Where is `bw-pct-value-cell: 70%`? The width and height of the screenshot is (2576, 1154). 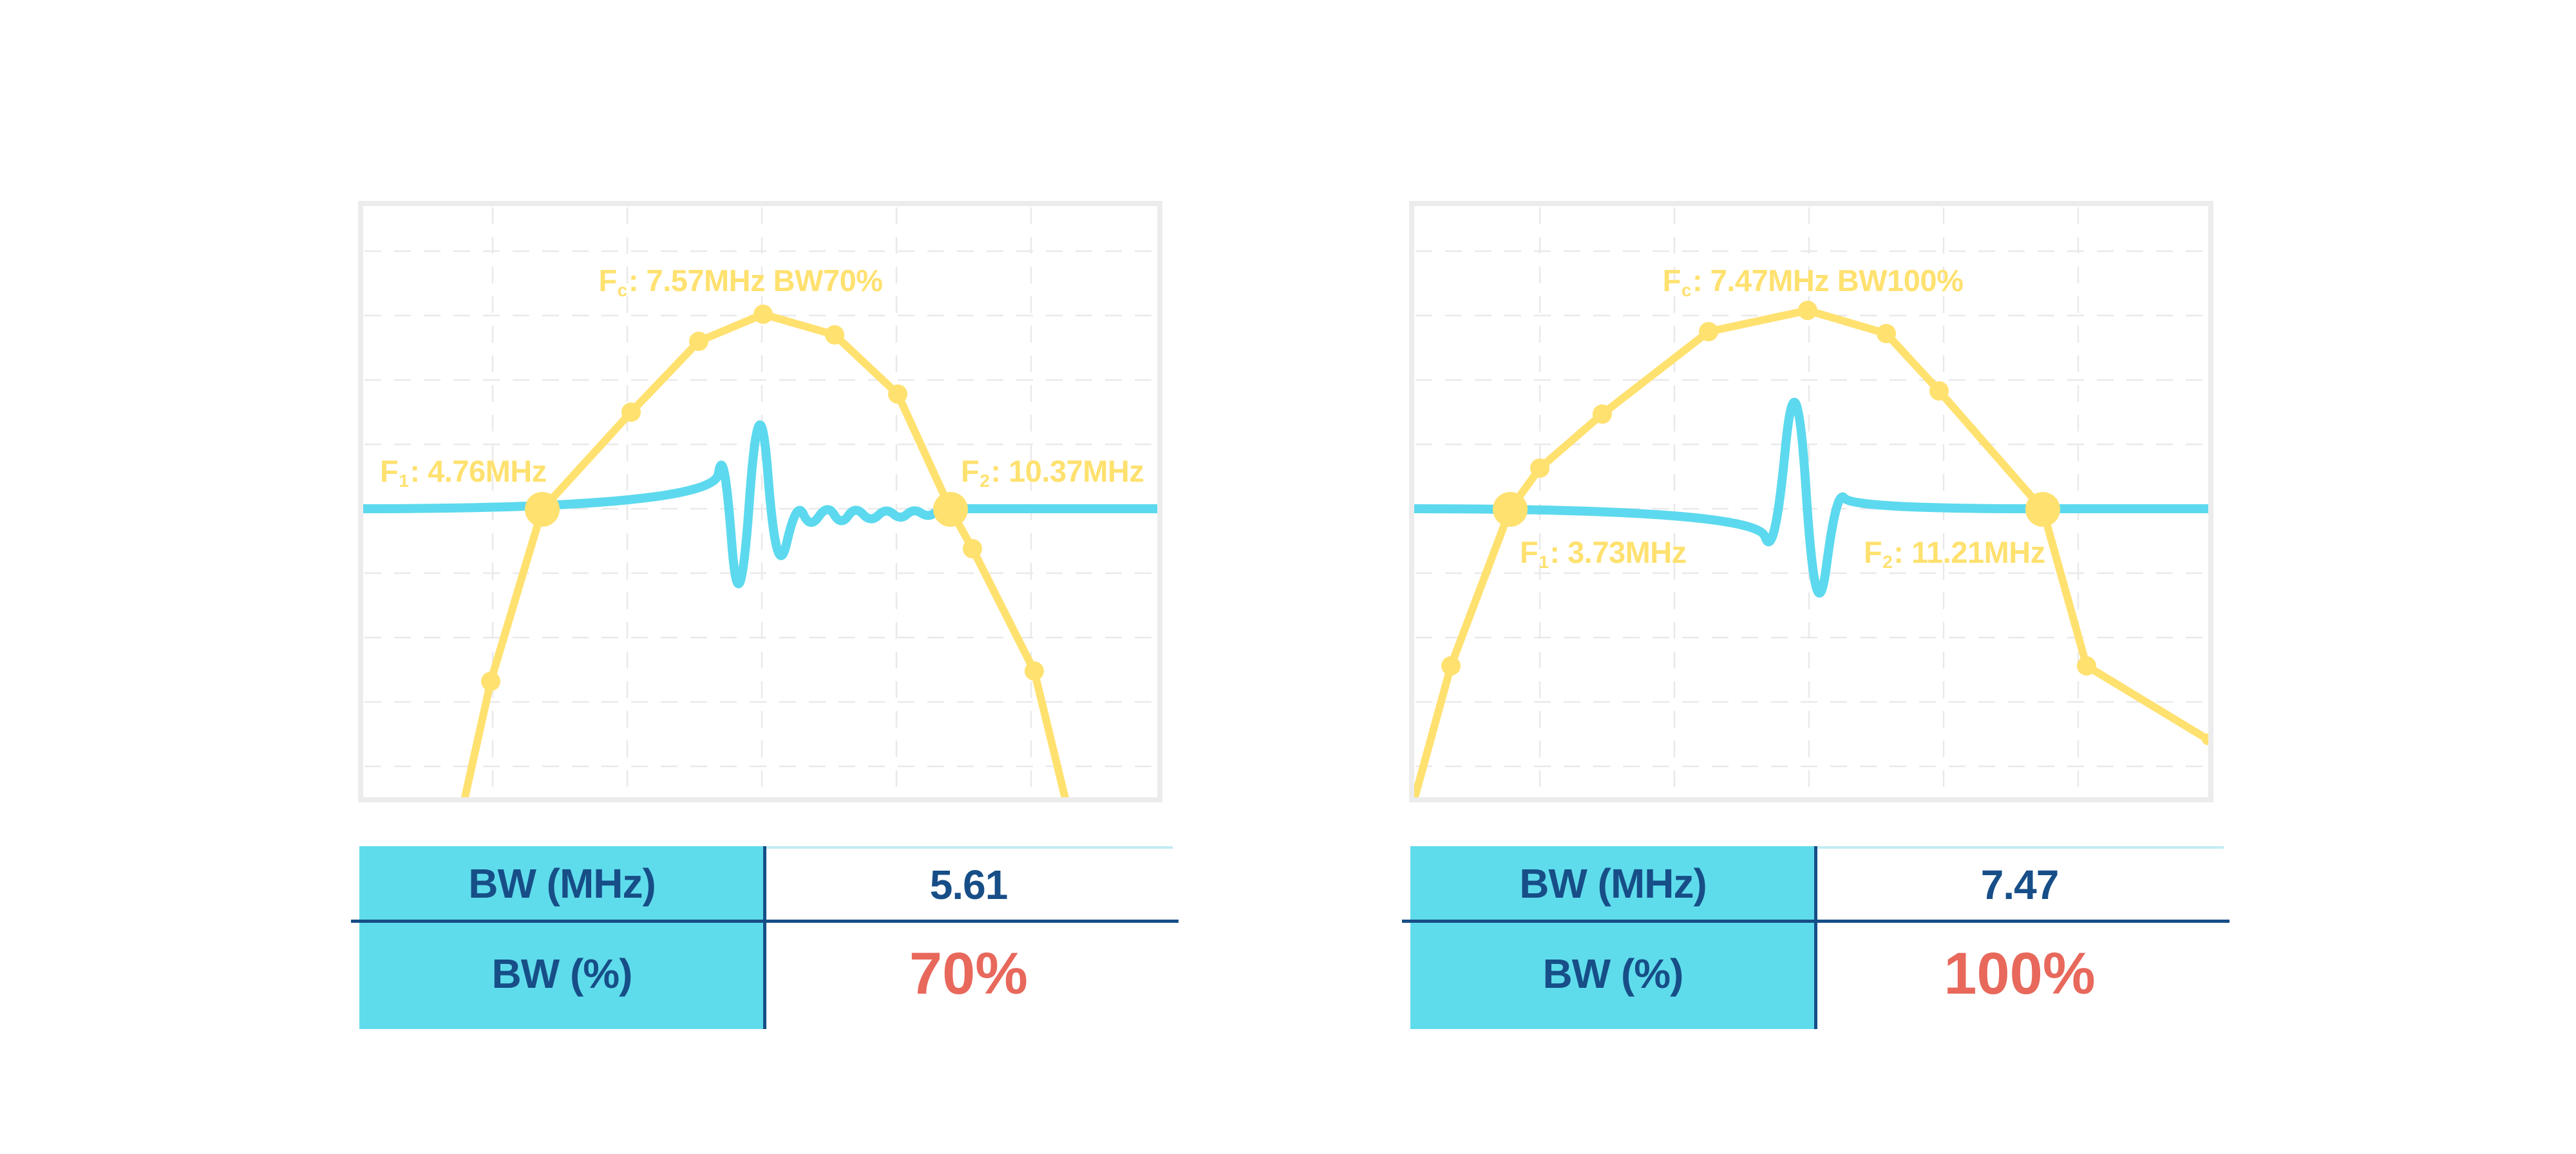 bw-pct-value-cell: 70% is located at coordinates (969, 973).